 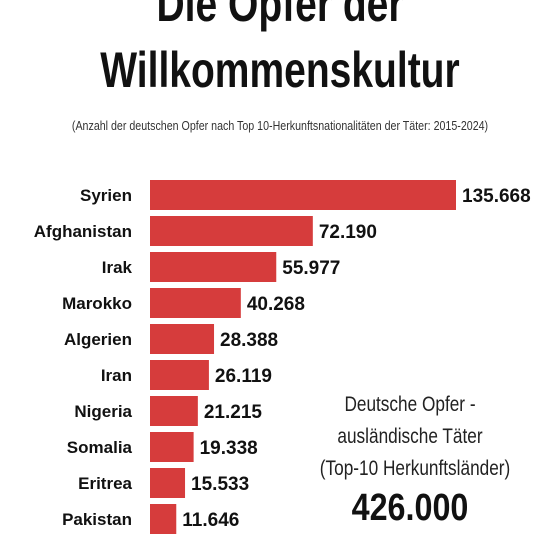 I want to click on category-label-irak: Irak, so click(x=117, y=267).